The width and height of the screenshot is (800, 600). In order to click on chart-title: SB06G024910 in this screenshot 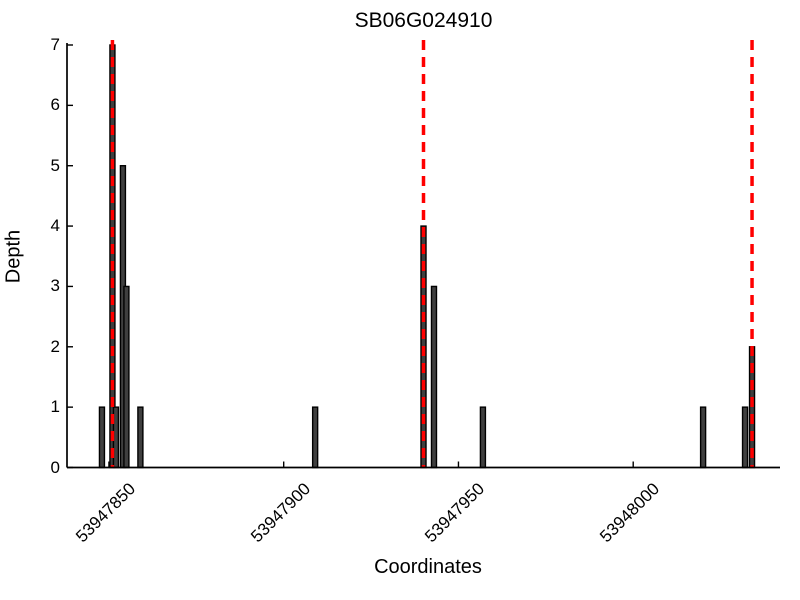, I will do `click(423, 20)`.